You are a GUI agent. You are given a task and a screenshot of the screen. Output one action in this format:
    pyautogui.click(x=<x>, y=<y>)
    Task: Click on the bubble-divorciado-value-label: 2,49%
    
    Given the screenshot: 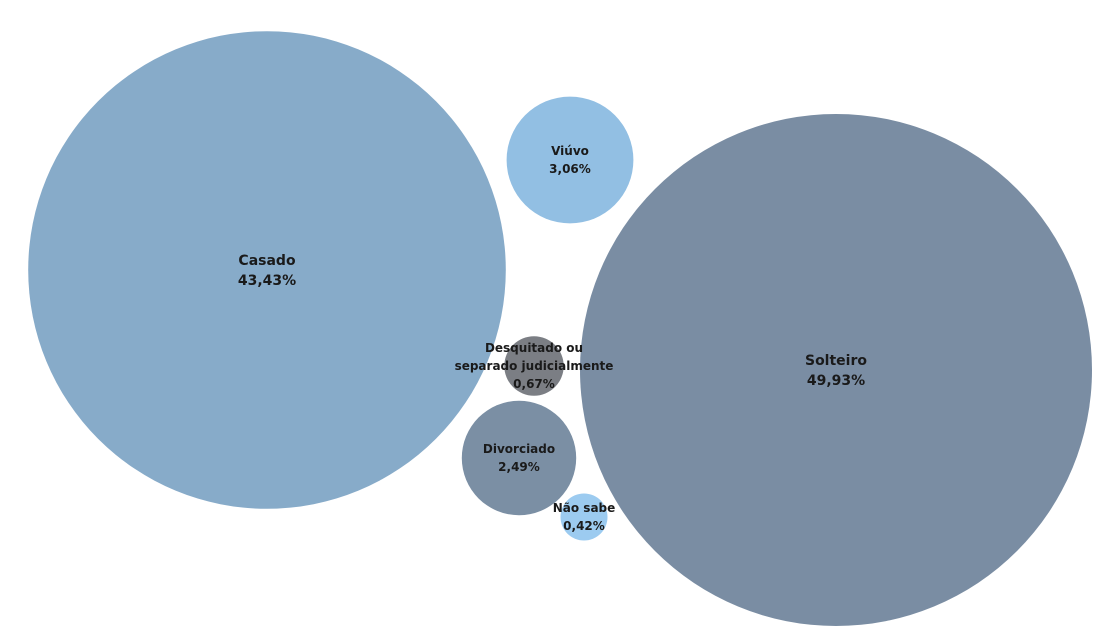 What is the action you would take?
    pyautogui.click(x=519, y=467)
    